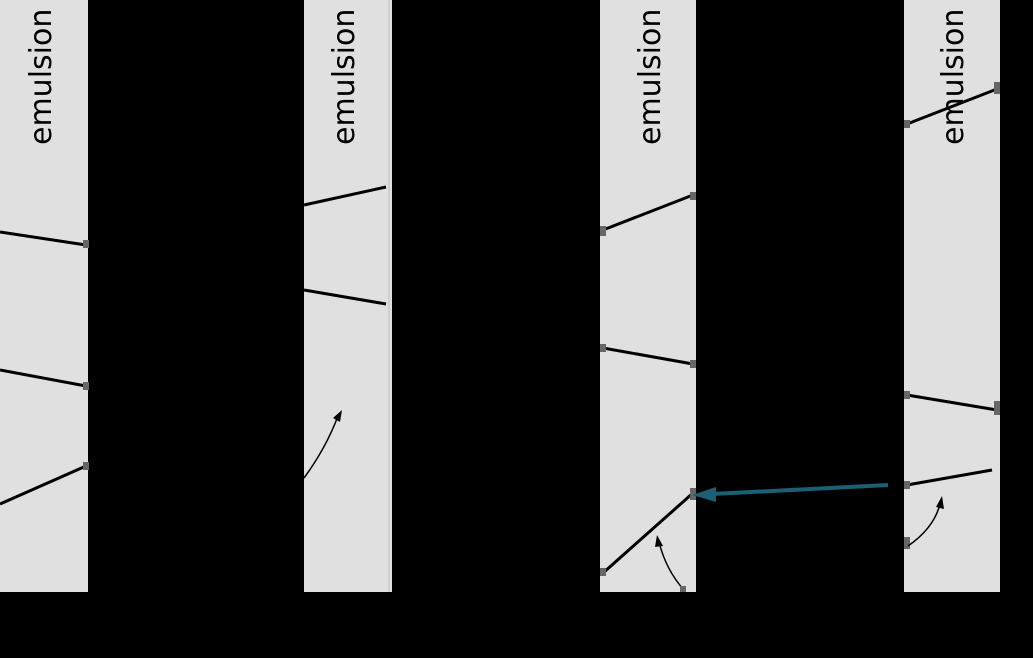 The image size is (1033, 658). I want to click on strip-1-markers, so click(86, 355).